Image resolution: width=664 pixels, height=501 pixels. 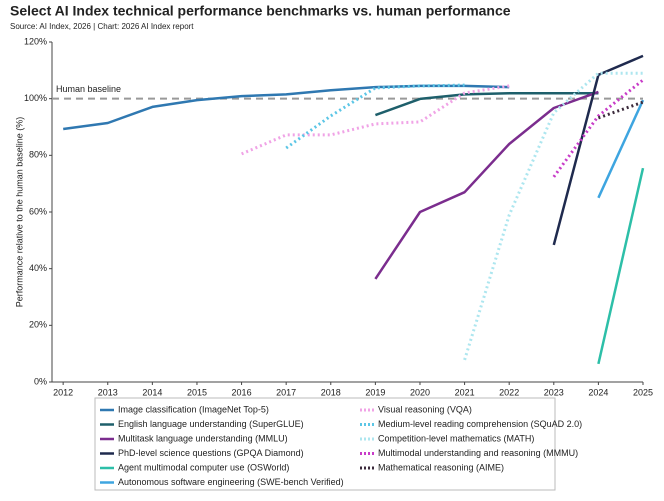 What do you see at coordinates (203, 438) in the screenshot?
I see `legend-label: Multitask language understanding (MMLU)` at bounding box center [203, 438].